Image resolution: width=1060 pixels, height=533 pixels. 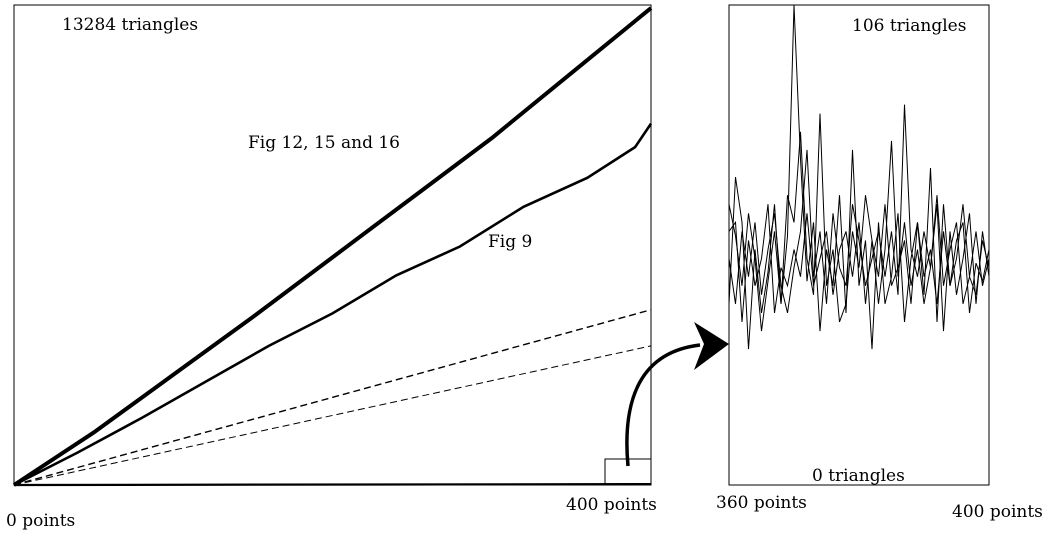 What do you see at coordinates (761, 503) in the screenshot?
I see `inset-x-tick-min: 360 points` at bounding box center [761, 503].